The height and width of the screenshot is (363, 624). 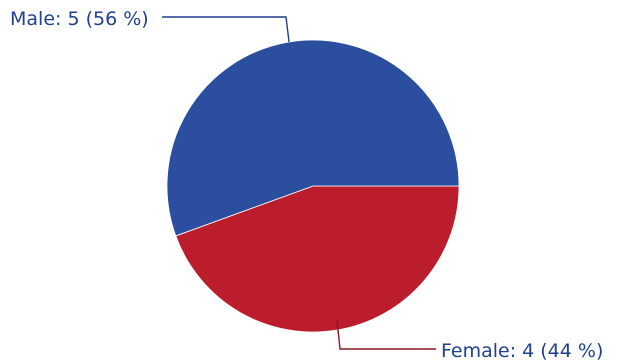 What do you see at coordinates (522, 351) in the screenshot?
I see `slice-label-female: Female: 4 (44 %)` at bounding box center [522, 351].